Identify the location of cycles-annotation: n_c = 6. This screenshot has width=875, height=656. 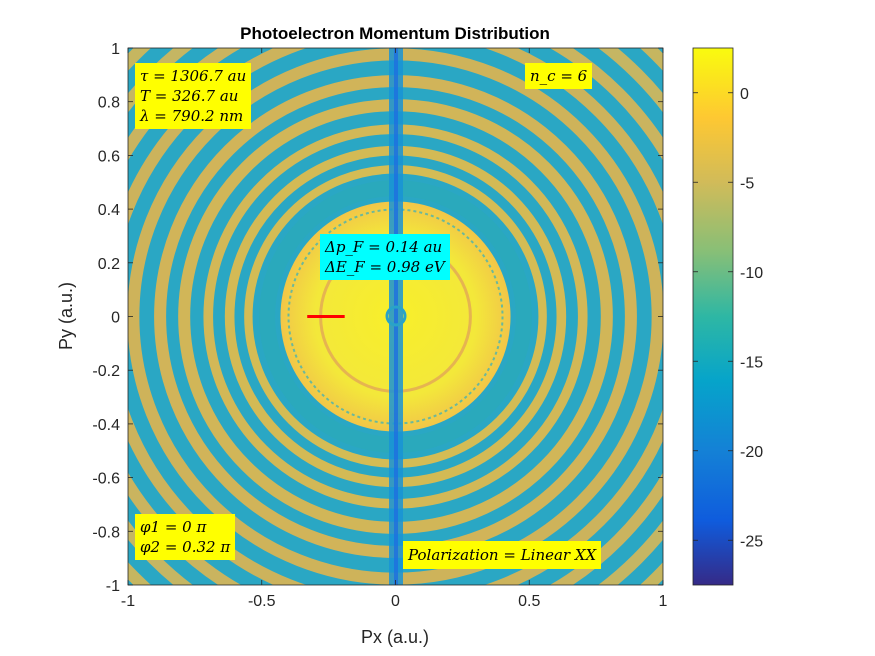
(559, 76).